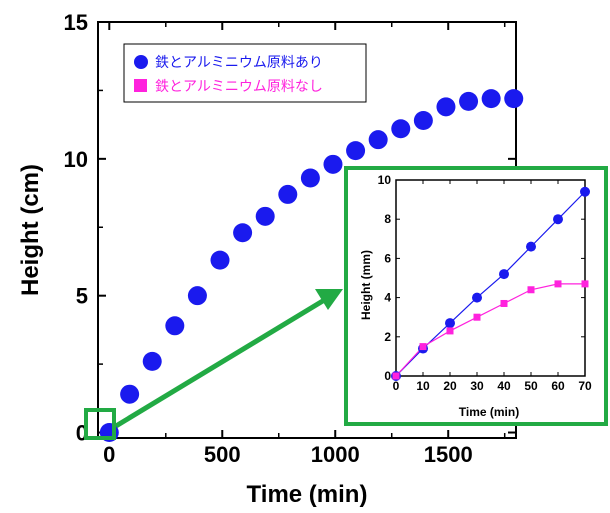 The height and width of the screenshot is (513, 610). What do you see at coordinates (222, 454) in the screenshot?
I see `main-x-tick-label: 500` at bounding box center [222, 454].